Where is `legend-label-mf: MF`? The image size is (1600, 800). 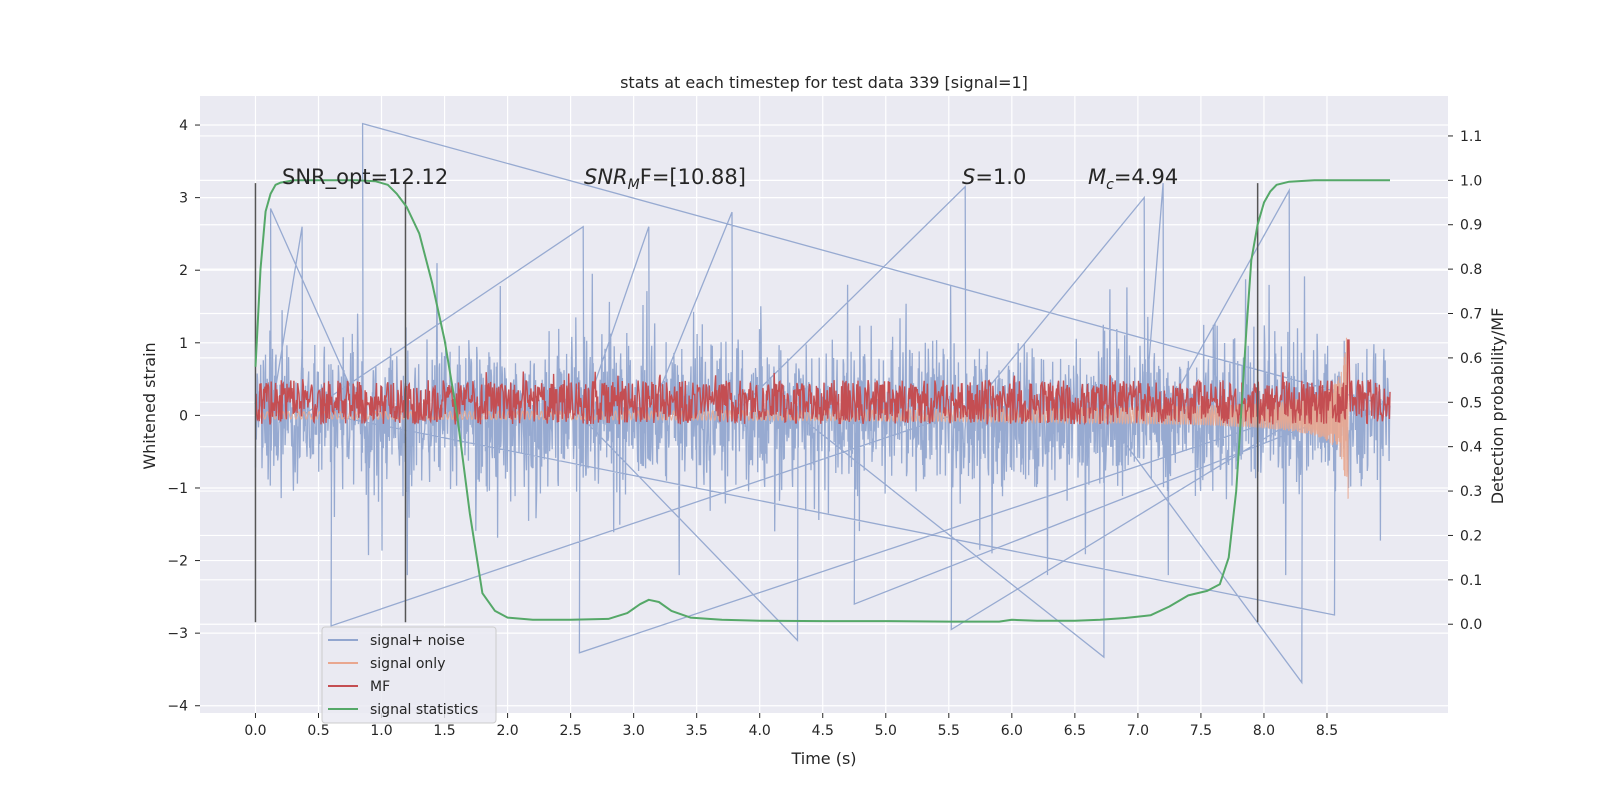 legend-label-mf: MF is located at coordinates (380, 687).